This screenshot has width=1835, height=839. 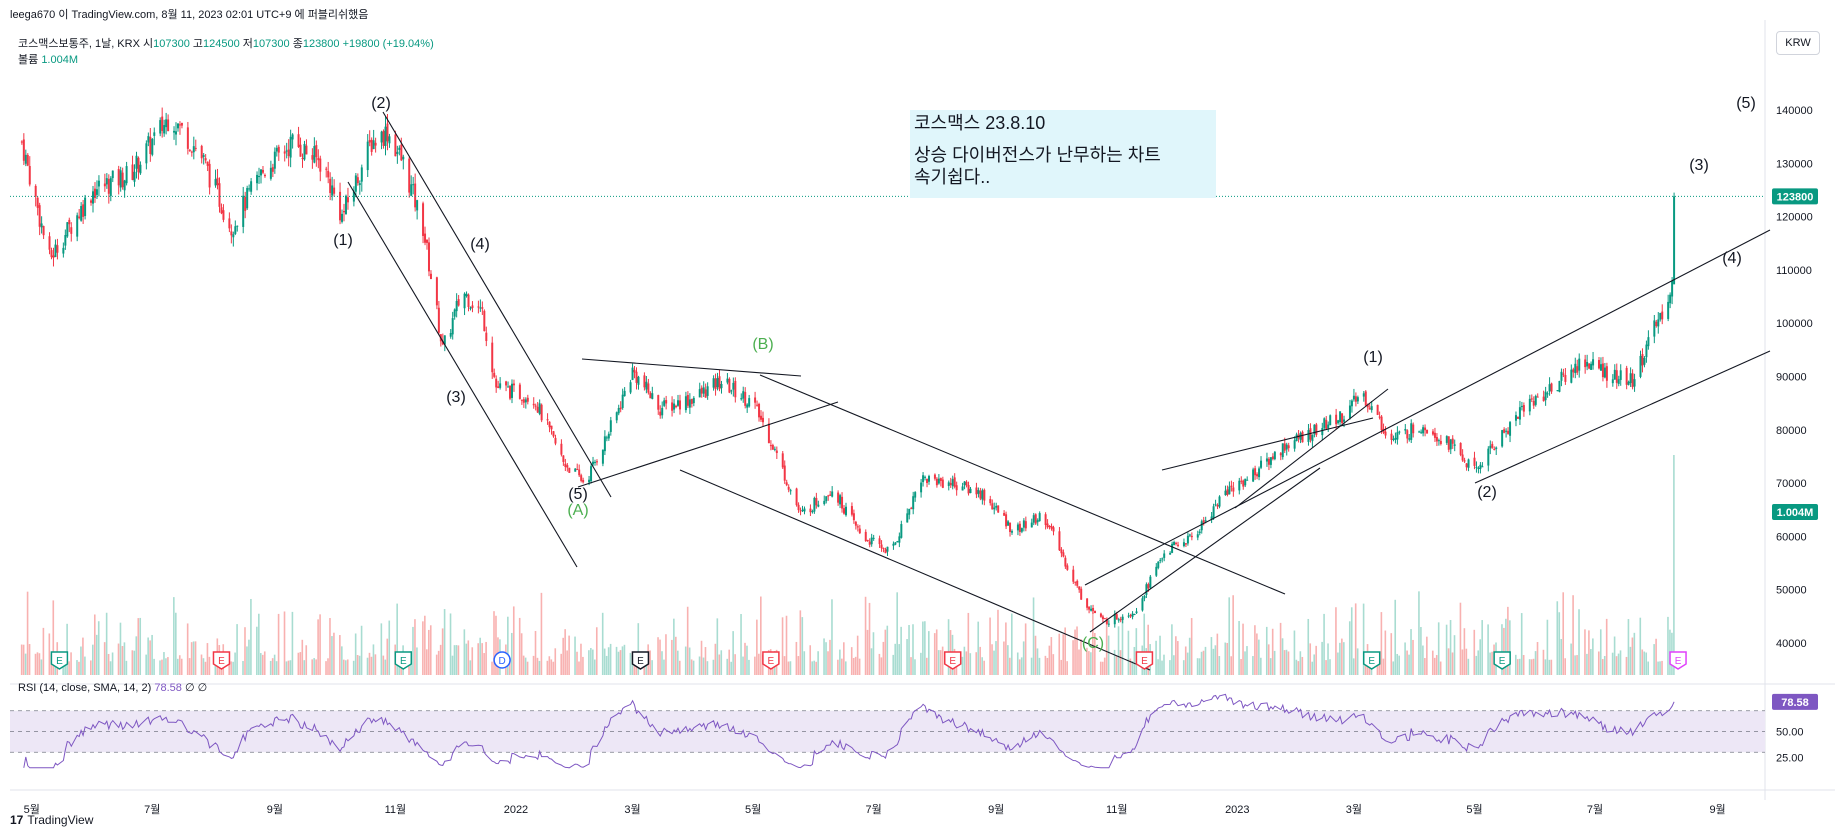 What do you see at coordinates (762, 344) in the screenshot?
I see `wave-label: (B)` at bounding box center [762, 344].